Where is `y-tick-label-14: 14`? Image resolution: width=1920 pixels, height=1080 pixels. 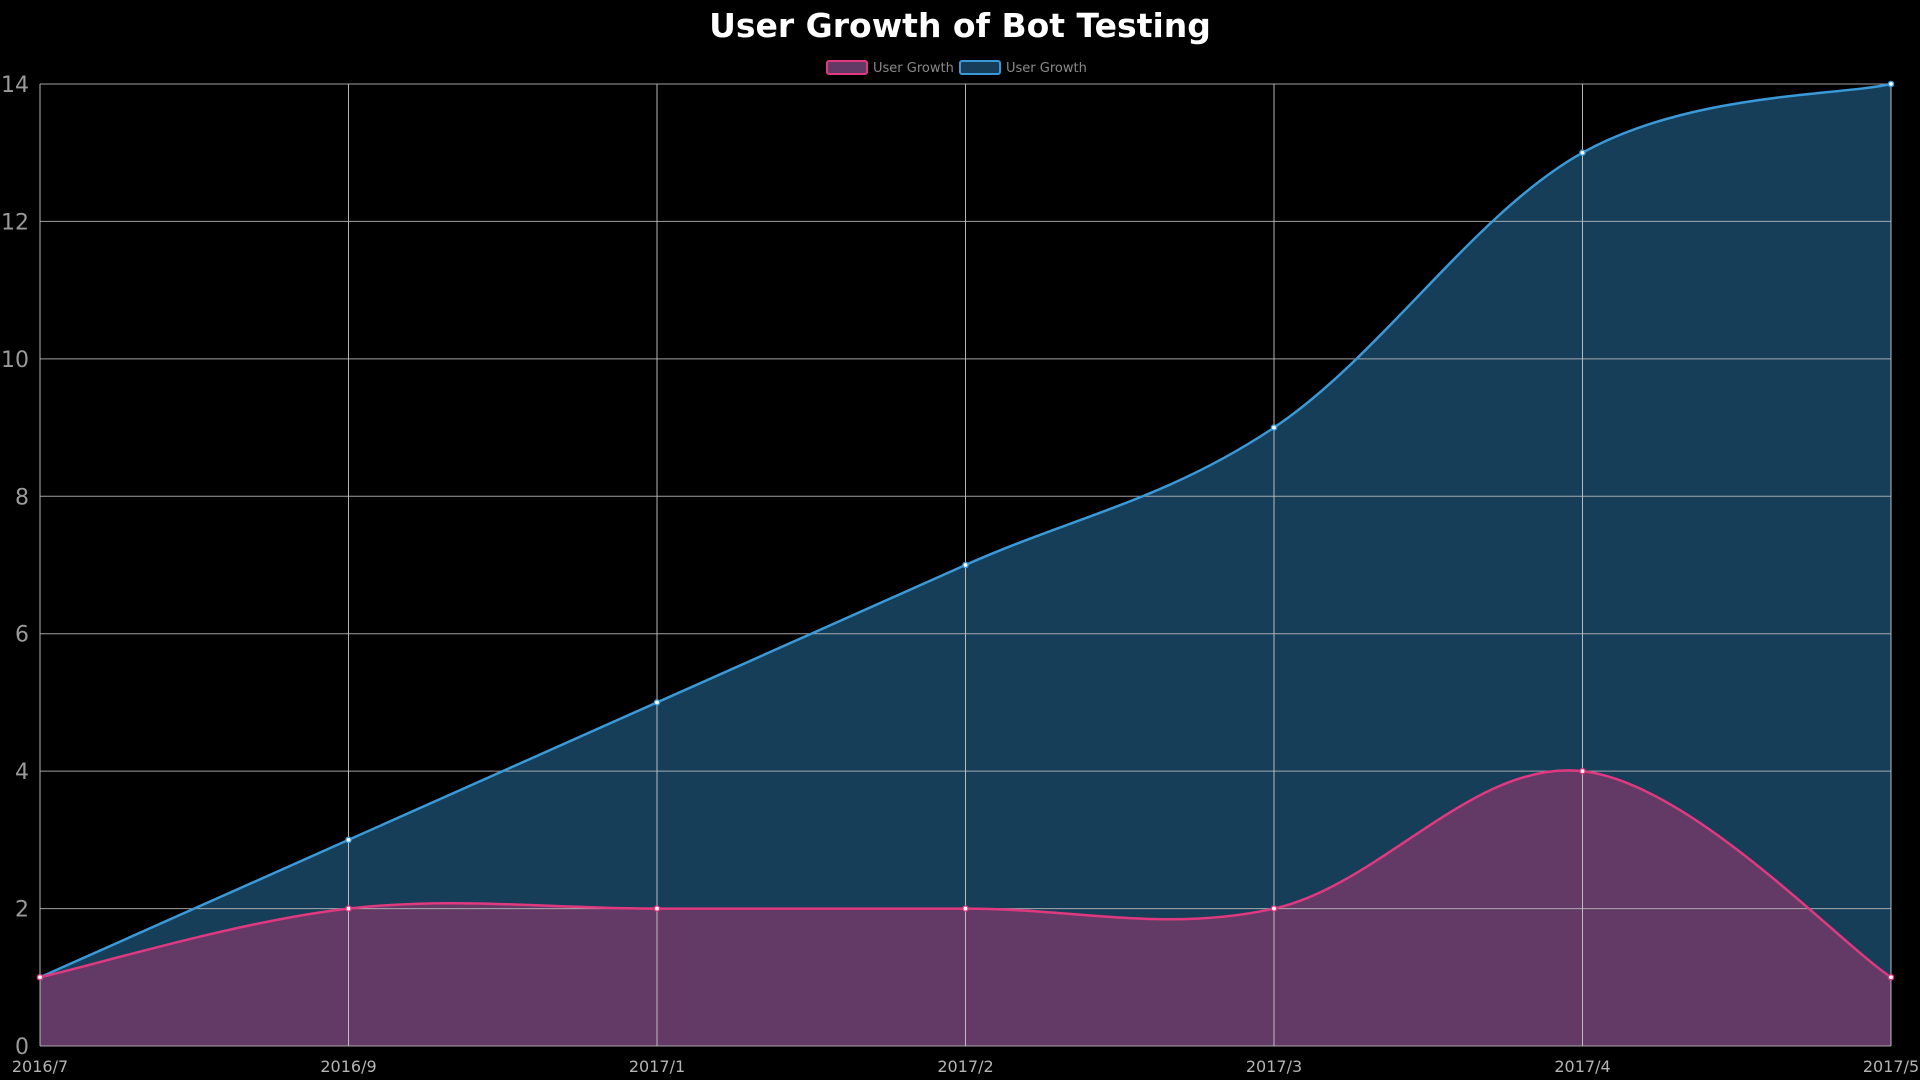 y-tick-label-14: 14 is located at coordinates (15, 85).